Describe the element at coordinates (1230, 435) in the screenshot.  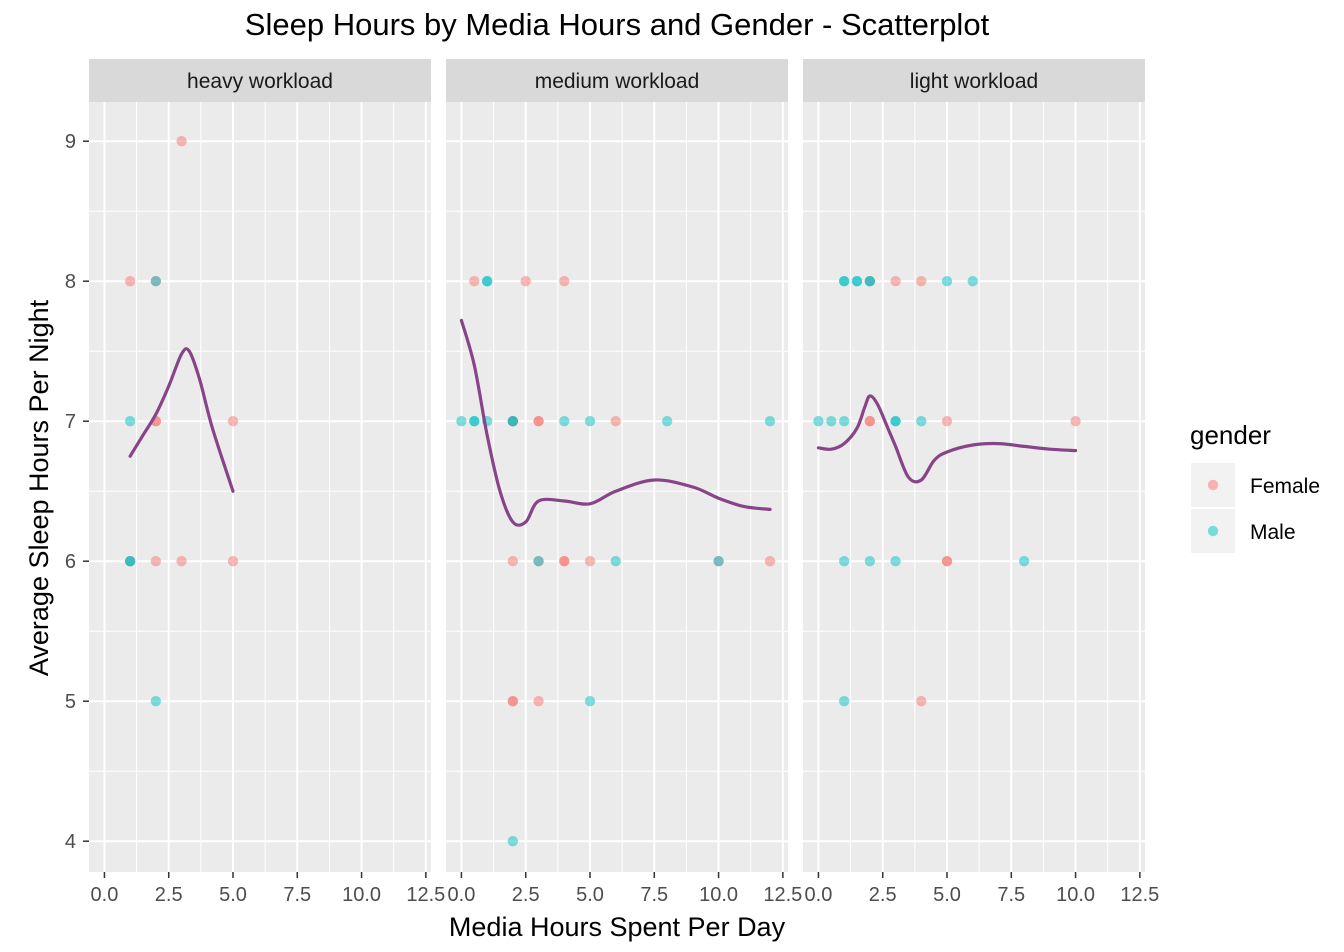
I see `legend-title: gender` at that location.